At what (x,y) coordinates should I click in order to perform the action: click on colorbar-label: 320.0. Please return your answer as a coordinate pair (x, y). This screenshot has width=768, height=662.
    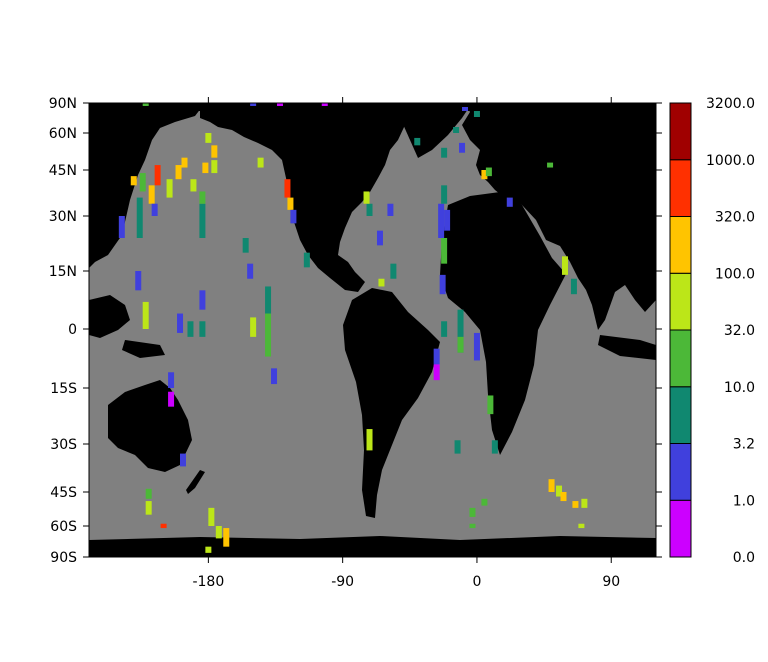
    Looking at the image, I should click on (735, 218).